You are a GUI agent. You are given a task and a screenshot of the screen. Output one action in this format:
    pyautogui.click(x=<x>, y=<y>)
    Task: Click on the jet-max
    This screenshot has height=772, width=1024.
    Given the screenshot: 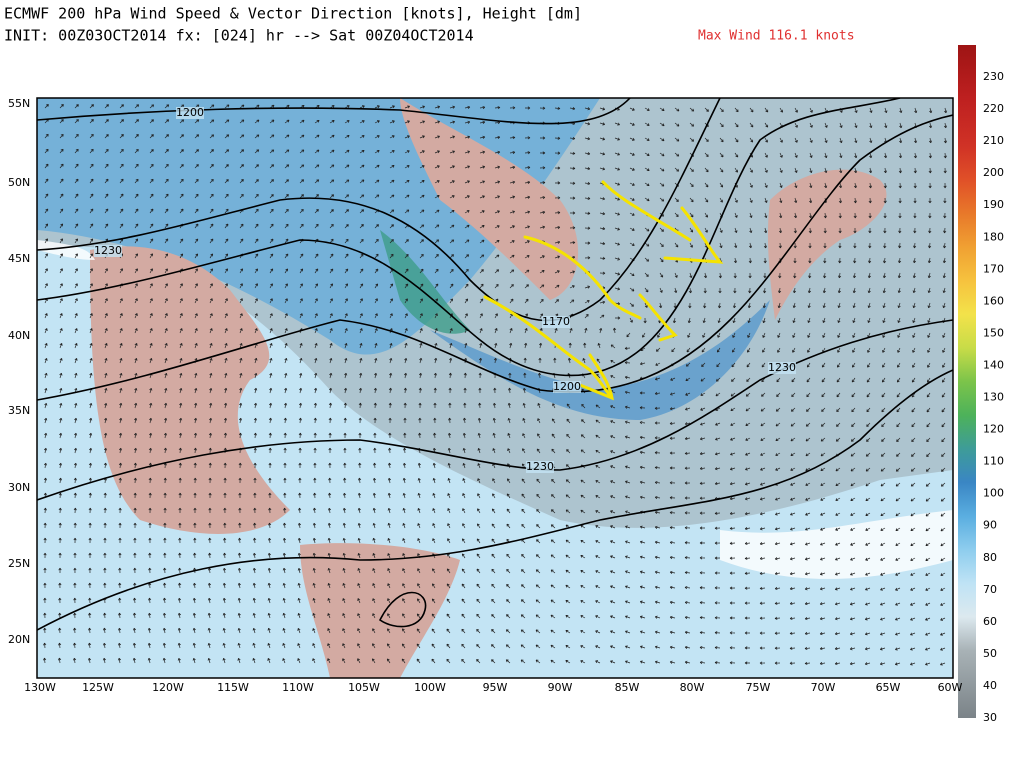 What is the action you would take?
    pyautogui.click(x=425, y=282)
    